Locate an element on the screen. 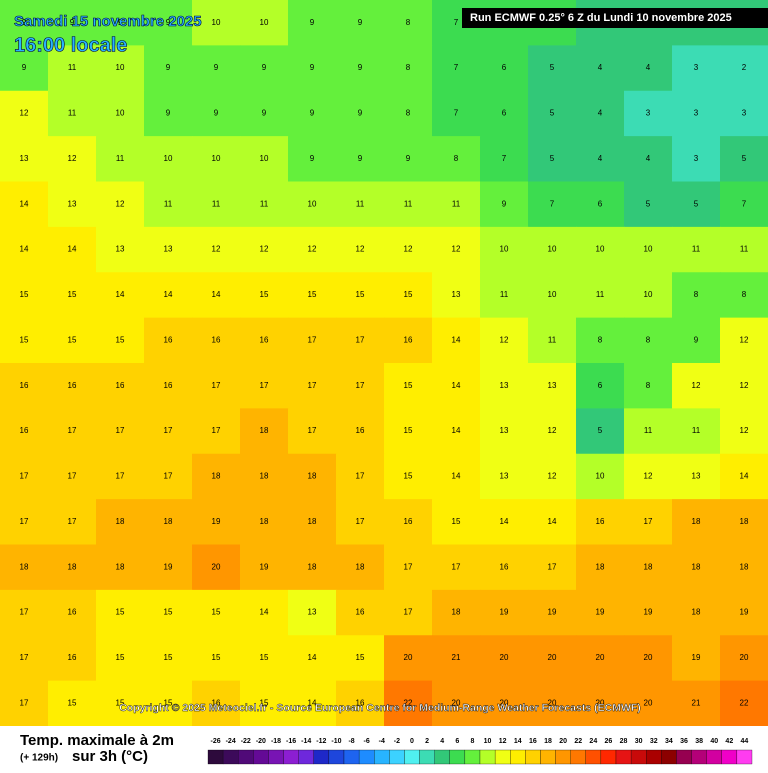  legend-tick-label: -4 is located at coordinates (382, 741).